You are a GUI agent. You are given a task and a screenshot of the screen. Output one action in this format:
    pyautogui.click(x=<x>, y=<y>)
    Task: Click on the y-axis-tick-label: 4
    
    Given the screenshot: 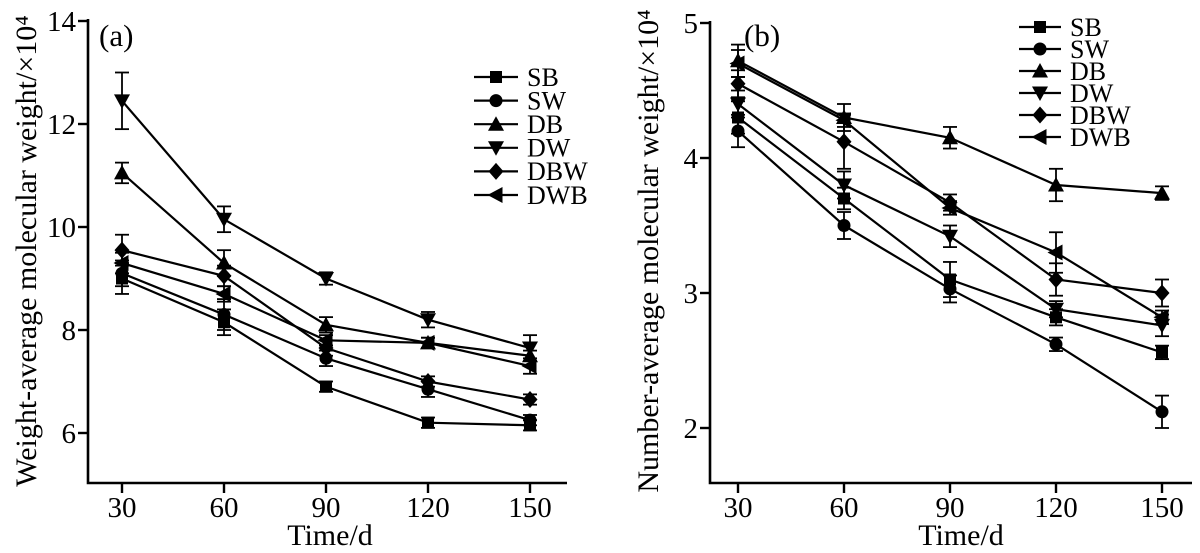 What is the action you would take?
    pyautogui.click(x=691, y=159)
    